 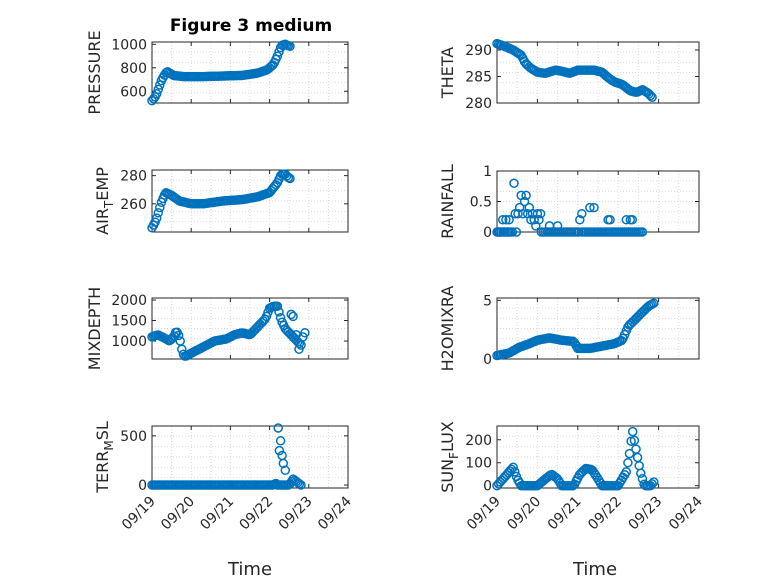 What do you see at coordinates (478, 77) in the screenshot?
I see `y-tick-label: 285` at bounding box center [478, 77].